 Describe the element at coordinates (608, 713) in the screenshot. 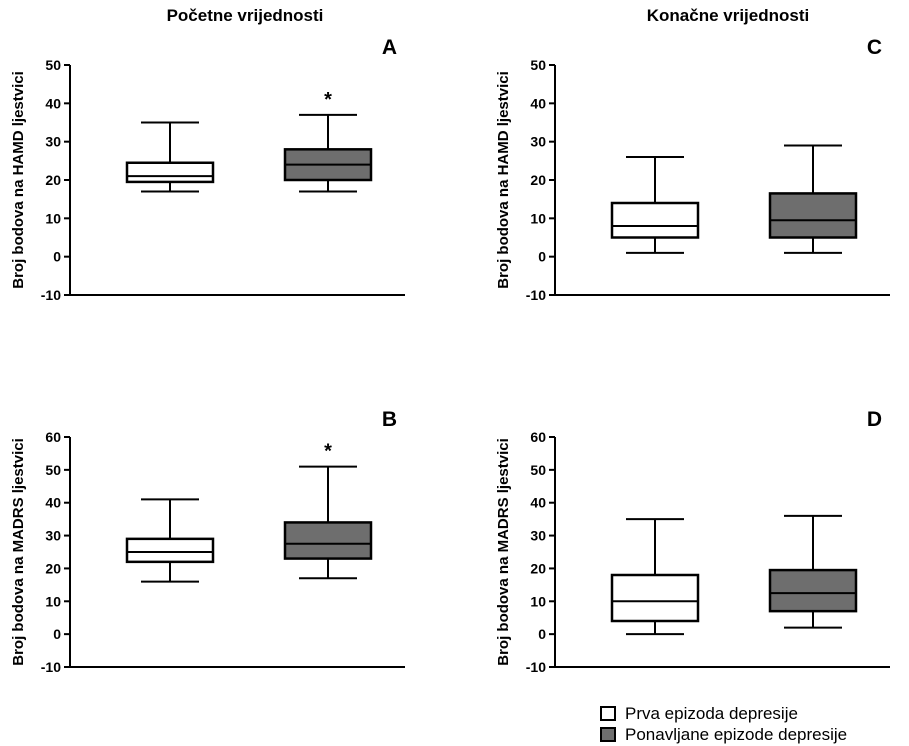

I see `legend-swatch-first` at that location.